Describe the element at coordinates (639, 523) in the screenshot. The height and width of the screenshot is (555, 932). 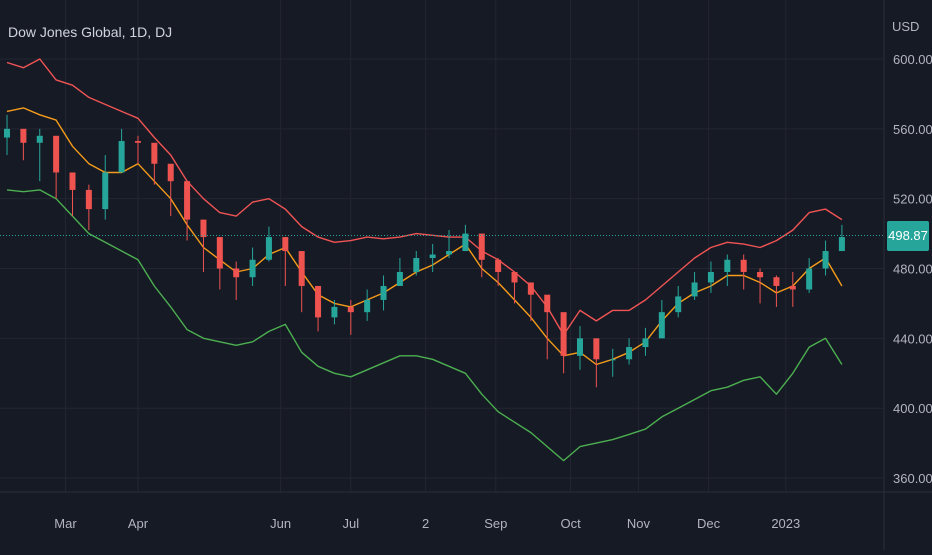
I see `x-tick-label: Nov` at that location.